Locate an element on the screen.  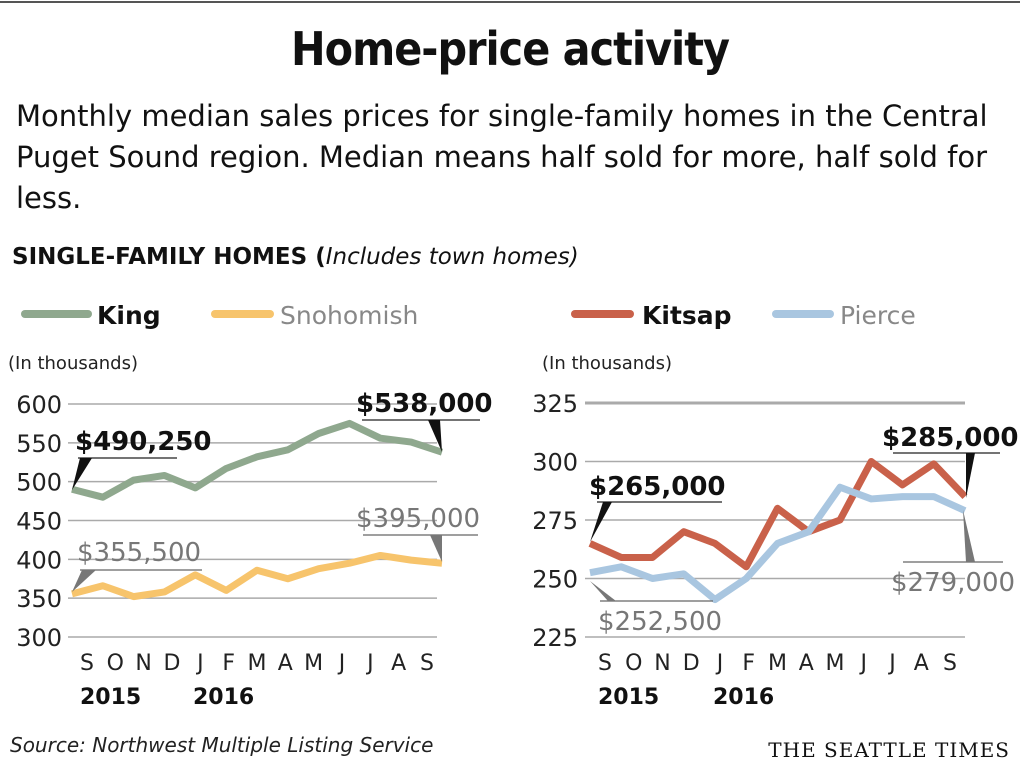
brand-logo: THE SEATTLE TIMES is located at coordinates (889, 750).